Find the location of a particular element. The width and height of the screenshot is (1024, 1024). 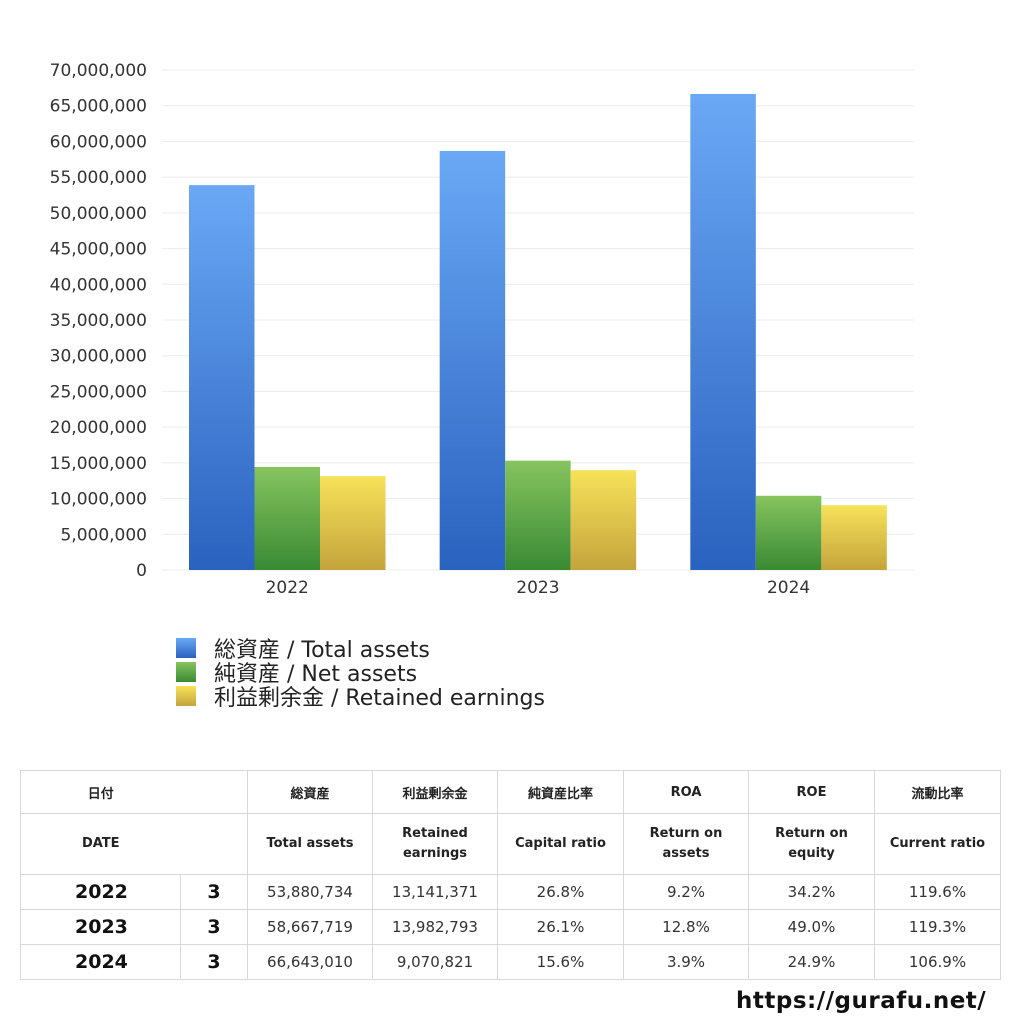

value-cell: 34.2% is located at coordinates (811, 892).